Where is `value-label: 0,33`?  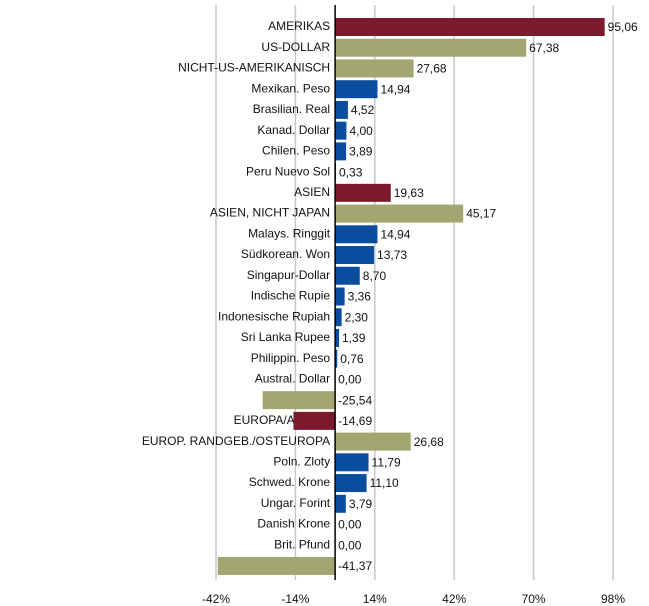
value-label: 0,33 is located at coordinates (351, 172).